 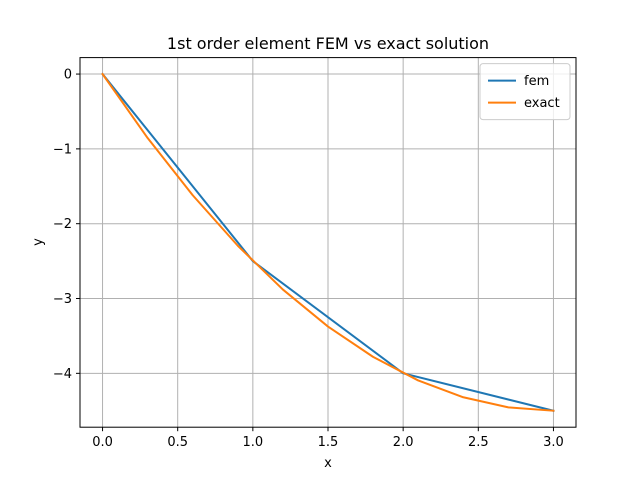 I want to click on chart-title: 1st order element FEM vs exact solution, so click(x=328, y=43).